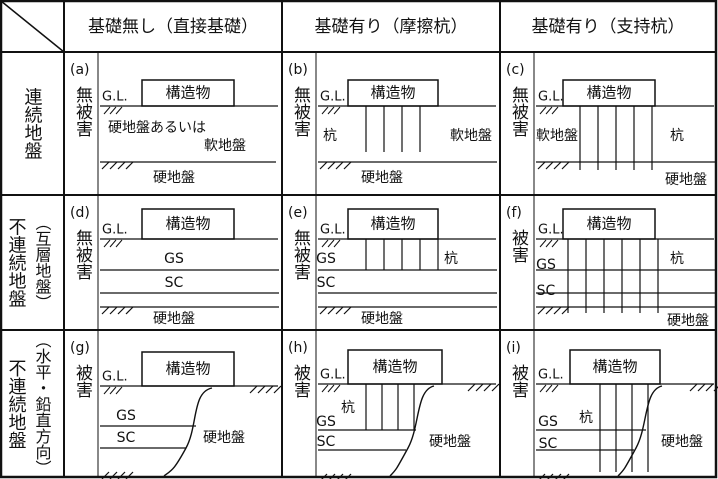 This screenshot has width=718, height=479. I want to click on row-note: （互層地盤）, so click(42, 263).